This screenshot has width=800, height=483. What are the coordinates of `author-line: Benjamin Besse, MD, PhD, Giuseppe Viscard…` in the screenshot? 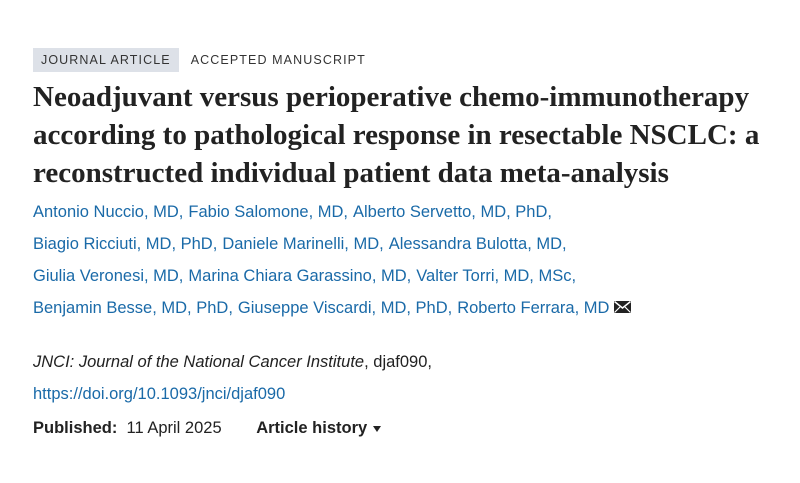 It's located at (413, 308).